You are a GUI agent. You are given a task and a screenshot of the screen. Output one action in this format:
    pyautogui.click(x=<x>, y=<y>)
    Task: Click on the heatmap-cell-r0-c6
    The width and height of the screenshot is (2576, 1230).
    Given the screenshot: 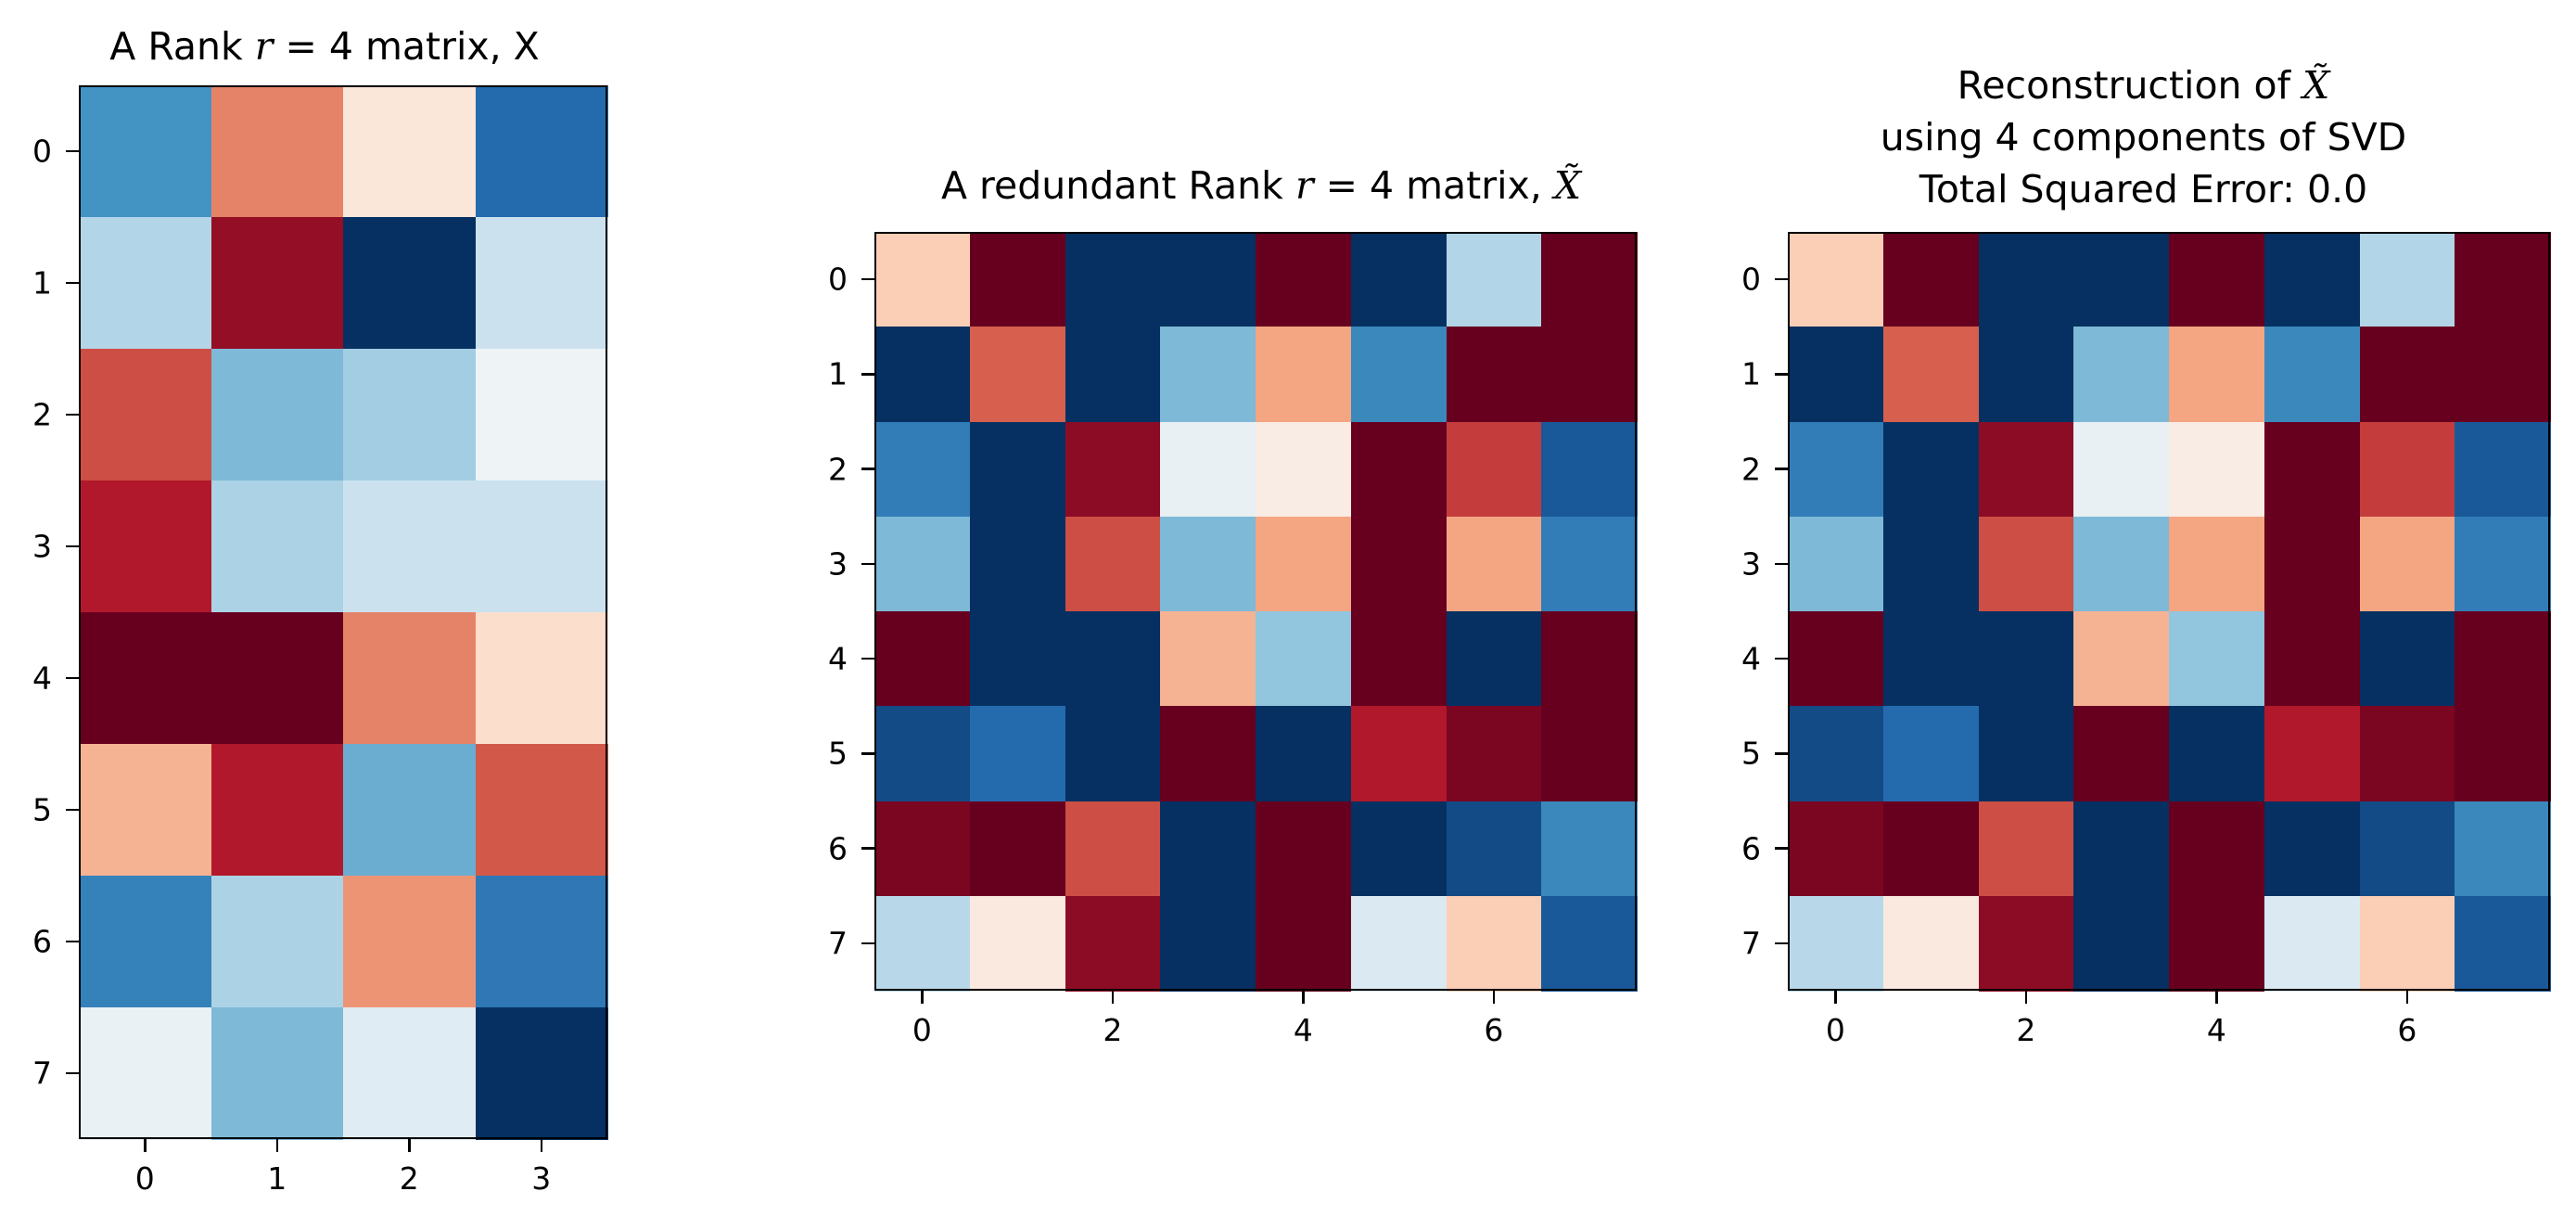 What is the action you would take?
    pyautogui.click(x=2407, y=279)
    